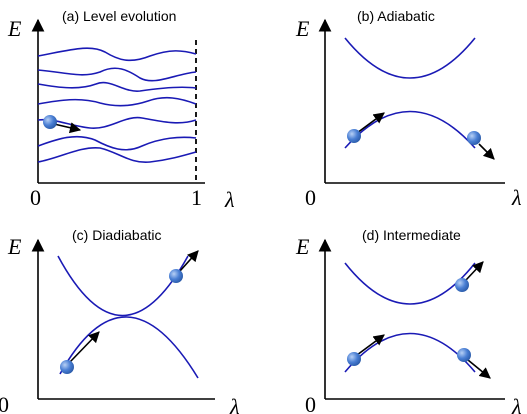 Image resolution: width=527 pixels, height=414 pixels. What do you see at coordinates (310, 403) in the screenshot?
I see `panel-d-tick-0: 0` at bounding box center [310, 403].